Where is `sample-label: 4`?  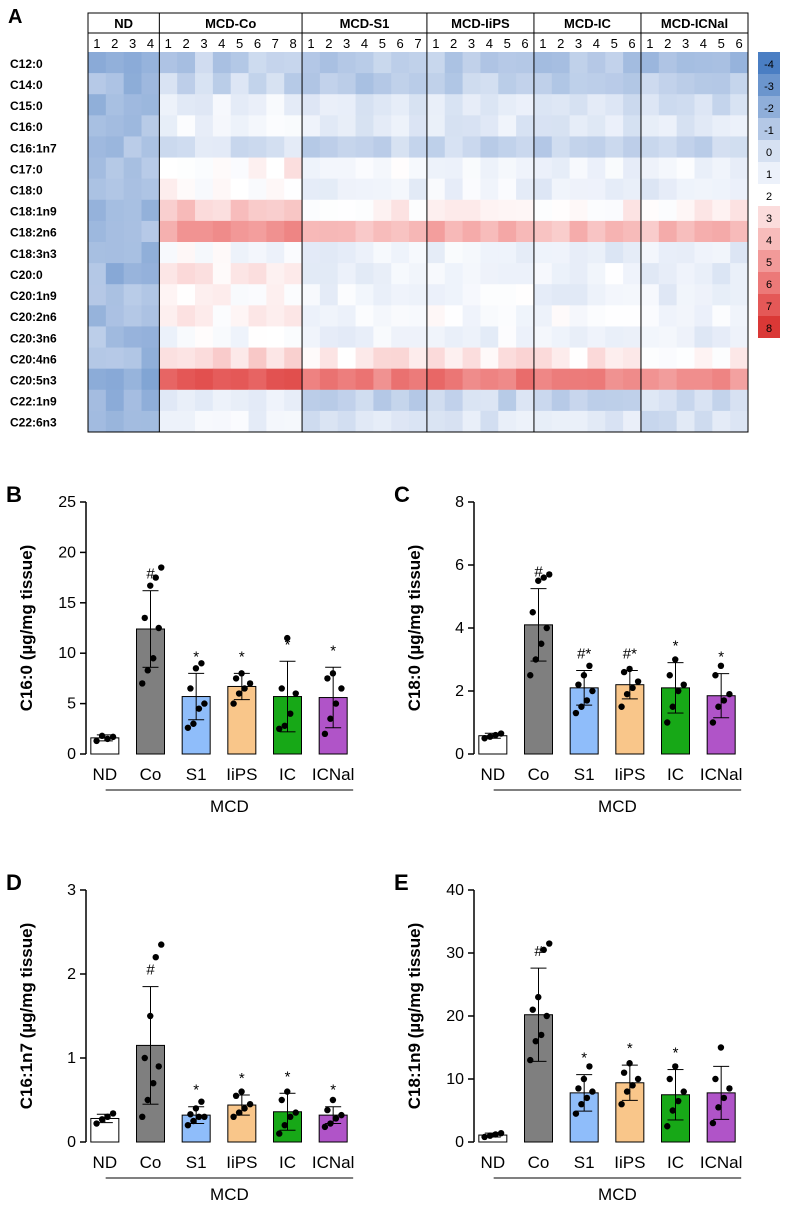
sample-label: 4 is located at coordinates (221, 43).